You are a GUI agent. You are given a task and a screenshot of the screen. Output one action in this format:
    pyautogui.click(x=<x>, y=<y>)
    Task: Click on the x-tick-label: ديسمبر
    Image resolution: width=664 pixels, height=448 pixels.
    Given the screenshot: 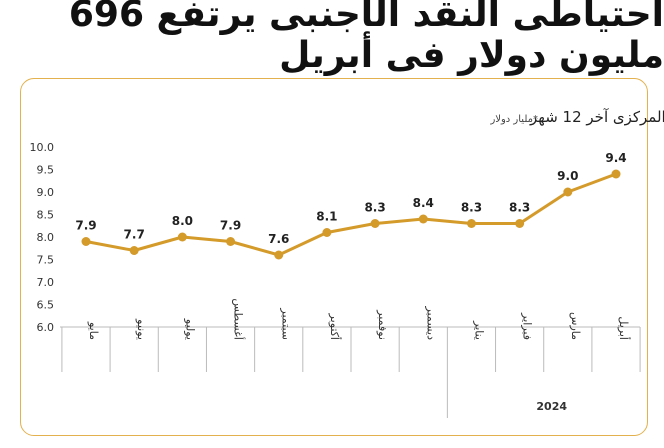 What is the action you would take?
    pyautogui.click(x=430, y=322)
    